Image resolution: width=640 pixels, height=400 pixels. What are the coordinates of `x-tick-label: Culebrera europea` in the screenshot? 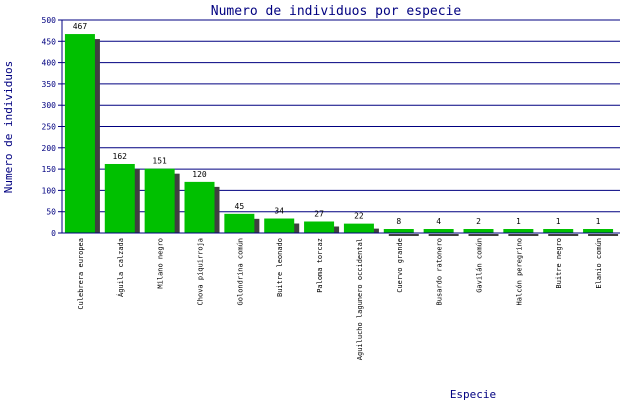 It's located at (81, 274).